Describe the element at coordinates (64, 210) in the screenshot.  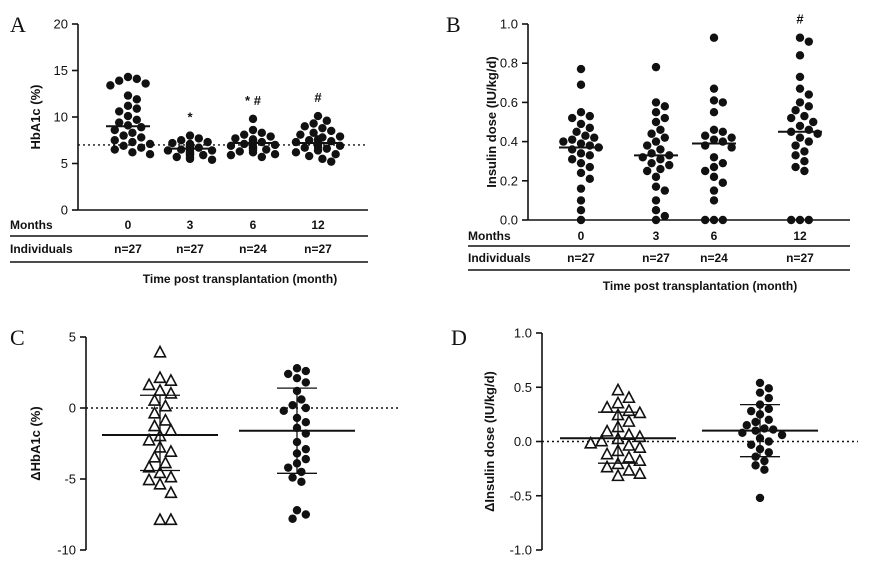
I see `y-tick-label: 0` at that location.